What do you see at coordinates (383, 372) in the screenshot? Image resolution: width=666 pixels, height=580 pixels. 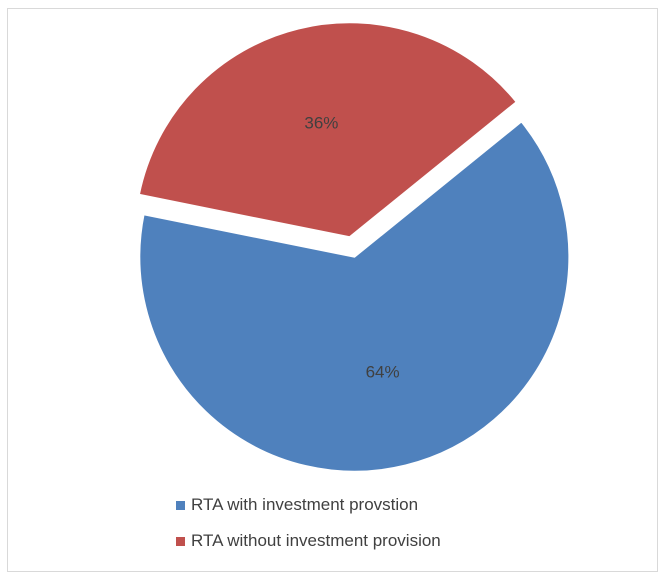 I see `data-label-with-provision: 64%` at bounding box center [383, 372].